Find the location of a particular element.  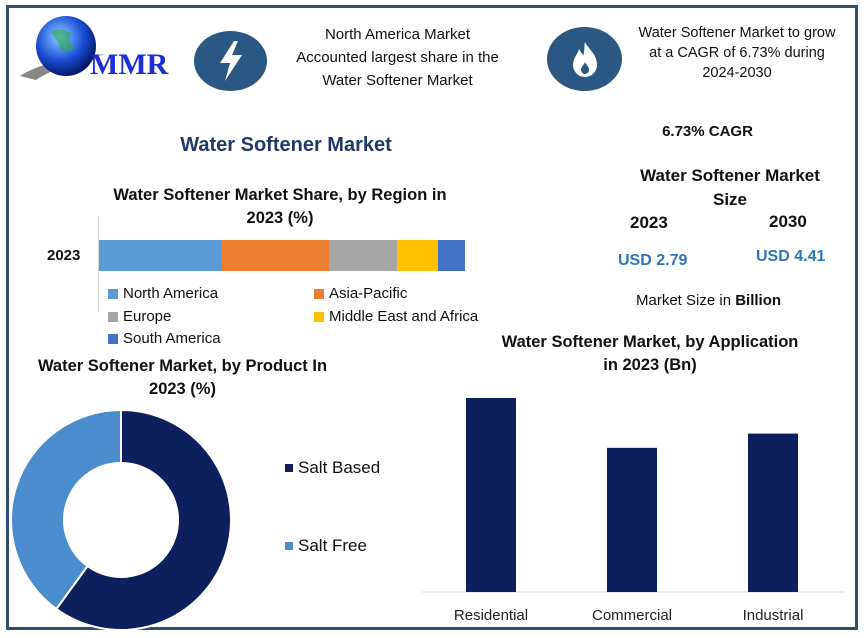

year-2030: 2030 is located at coordinates (788, 221).